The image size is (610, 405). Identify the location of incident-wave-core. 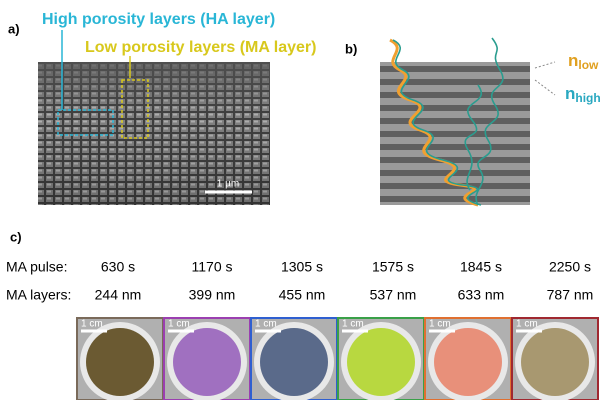
(437, 122).